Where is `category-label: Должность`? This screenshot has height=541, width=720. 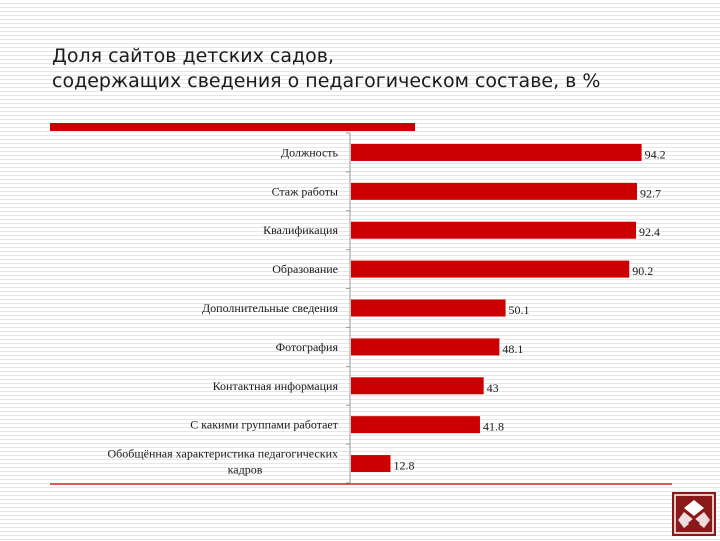 category-label: Должность is located at coordinates (310, 152).